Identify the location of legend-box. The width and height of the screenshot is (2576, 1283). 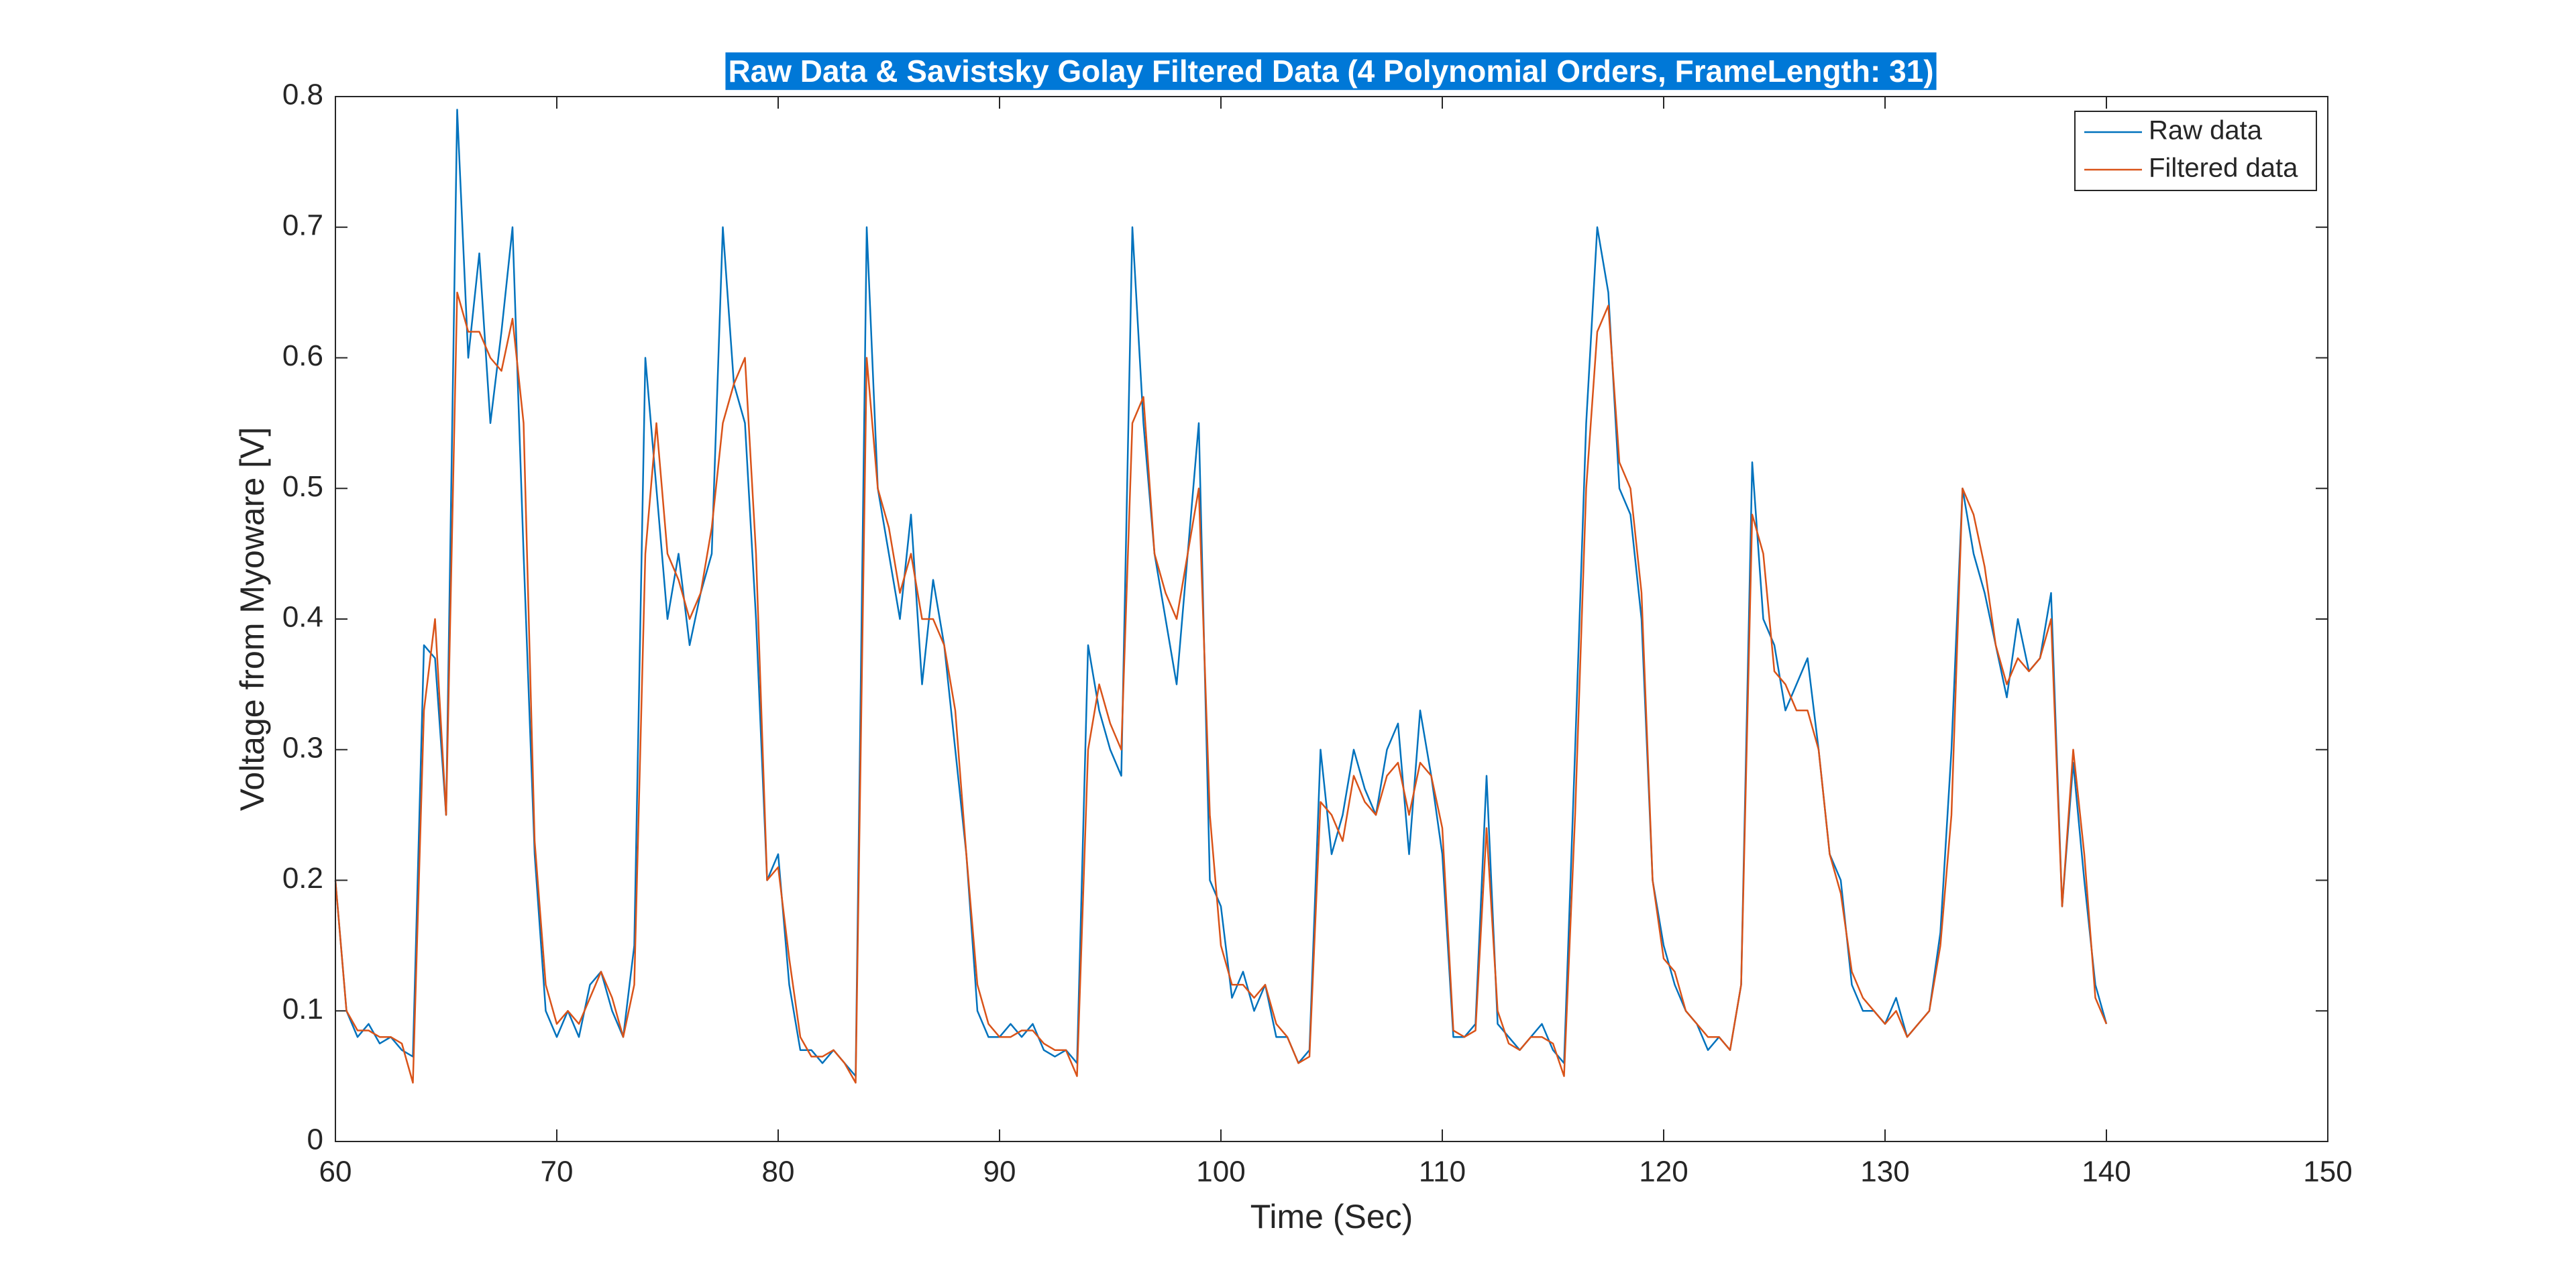
(2195, 151).